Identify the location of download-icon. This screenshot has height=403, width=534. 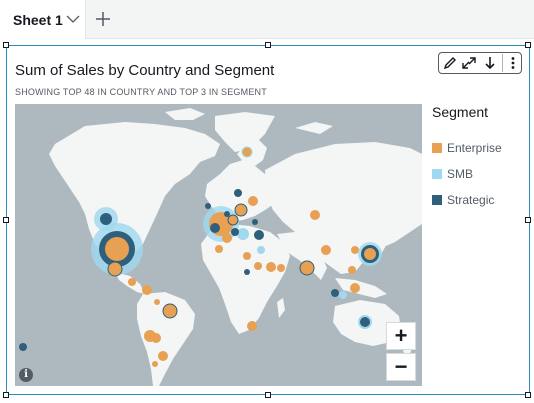
(490, 63).